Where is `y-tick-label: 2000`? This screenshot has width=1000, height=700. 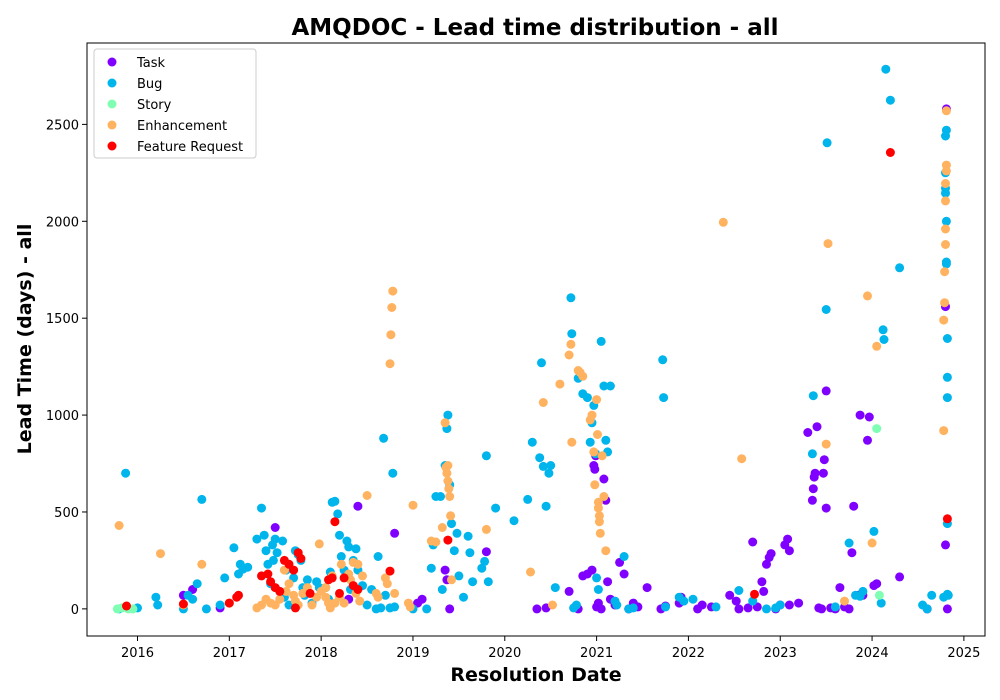
y-tick-label: 2000 is located at coordinates (62, 222).